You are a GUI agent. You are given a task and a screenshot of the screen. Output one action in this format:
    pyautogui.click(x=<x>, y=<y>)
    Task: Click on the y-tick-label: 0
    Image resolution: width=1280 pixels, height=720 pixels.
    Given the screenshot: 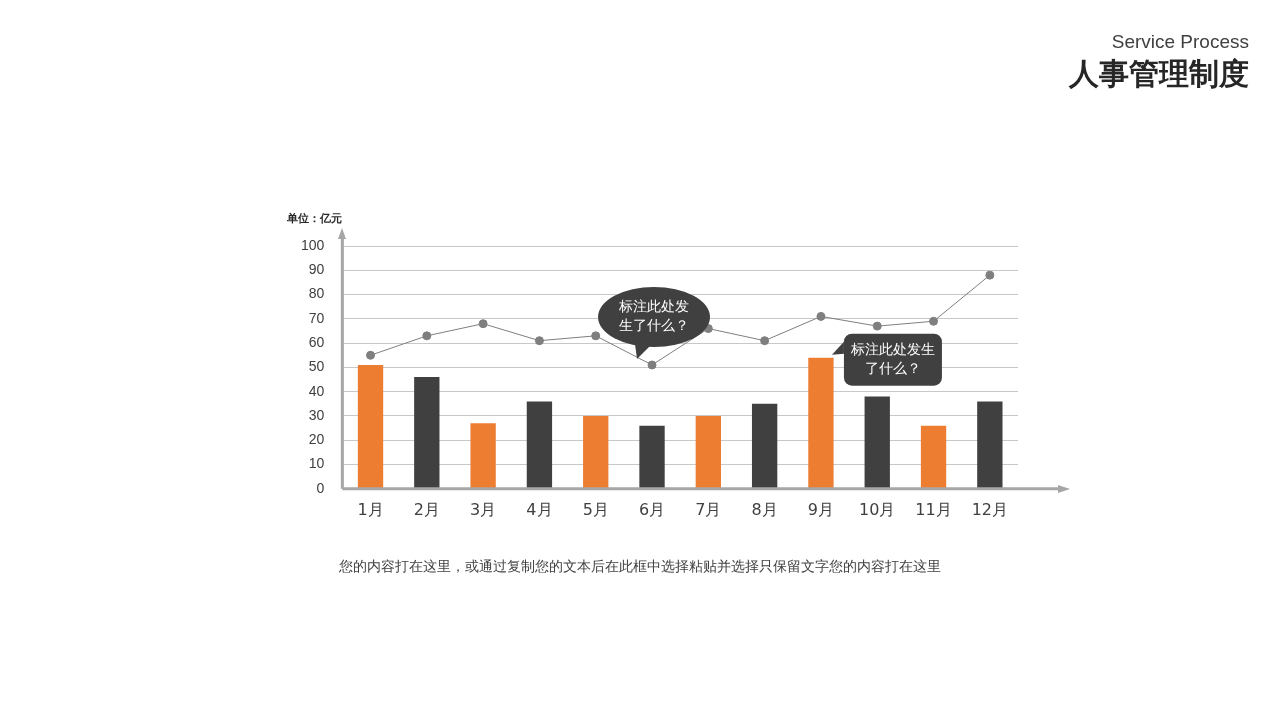 What is the action you would take?
    pyautogui.click(x=320, y=487)
    